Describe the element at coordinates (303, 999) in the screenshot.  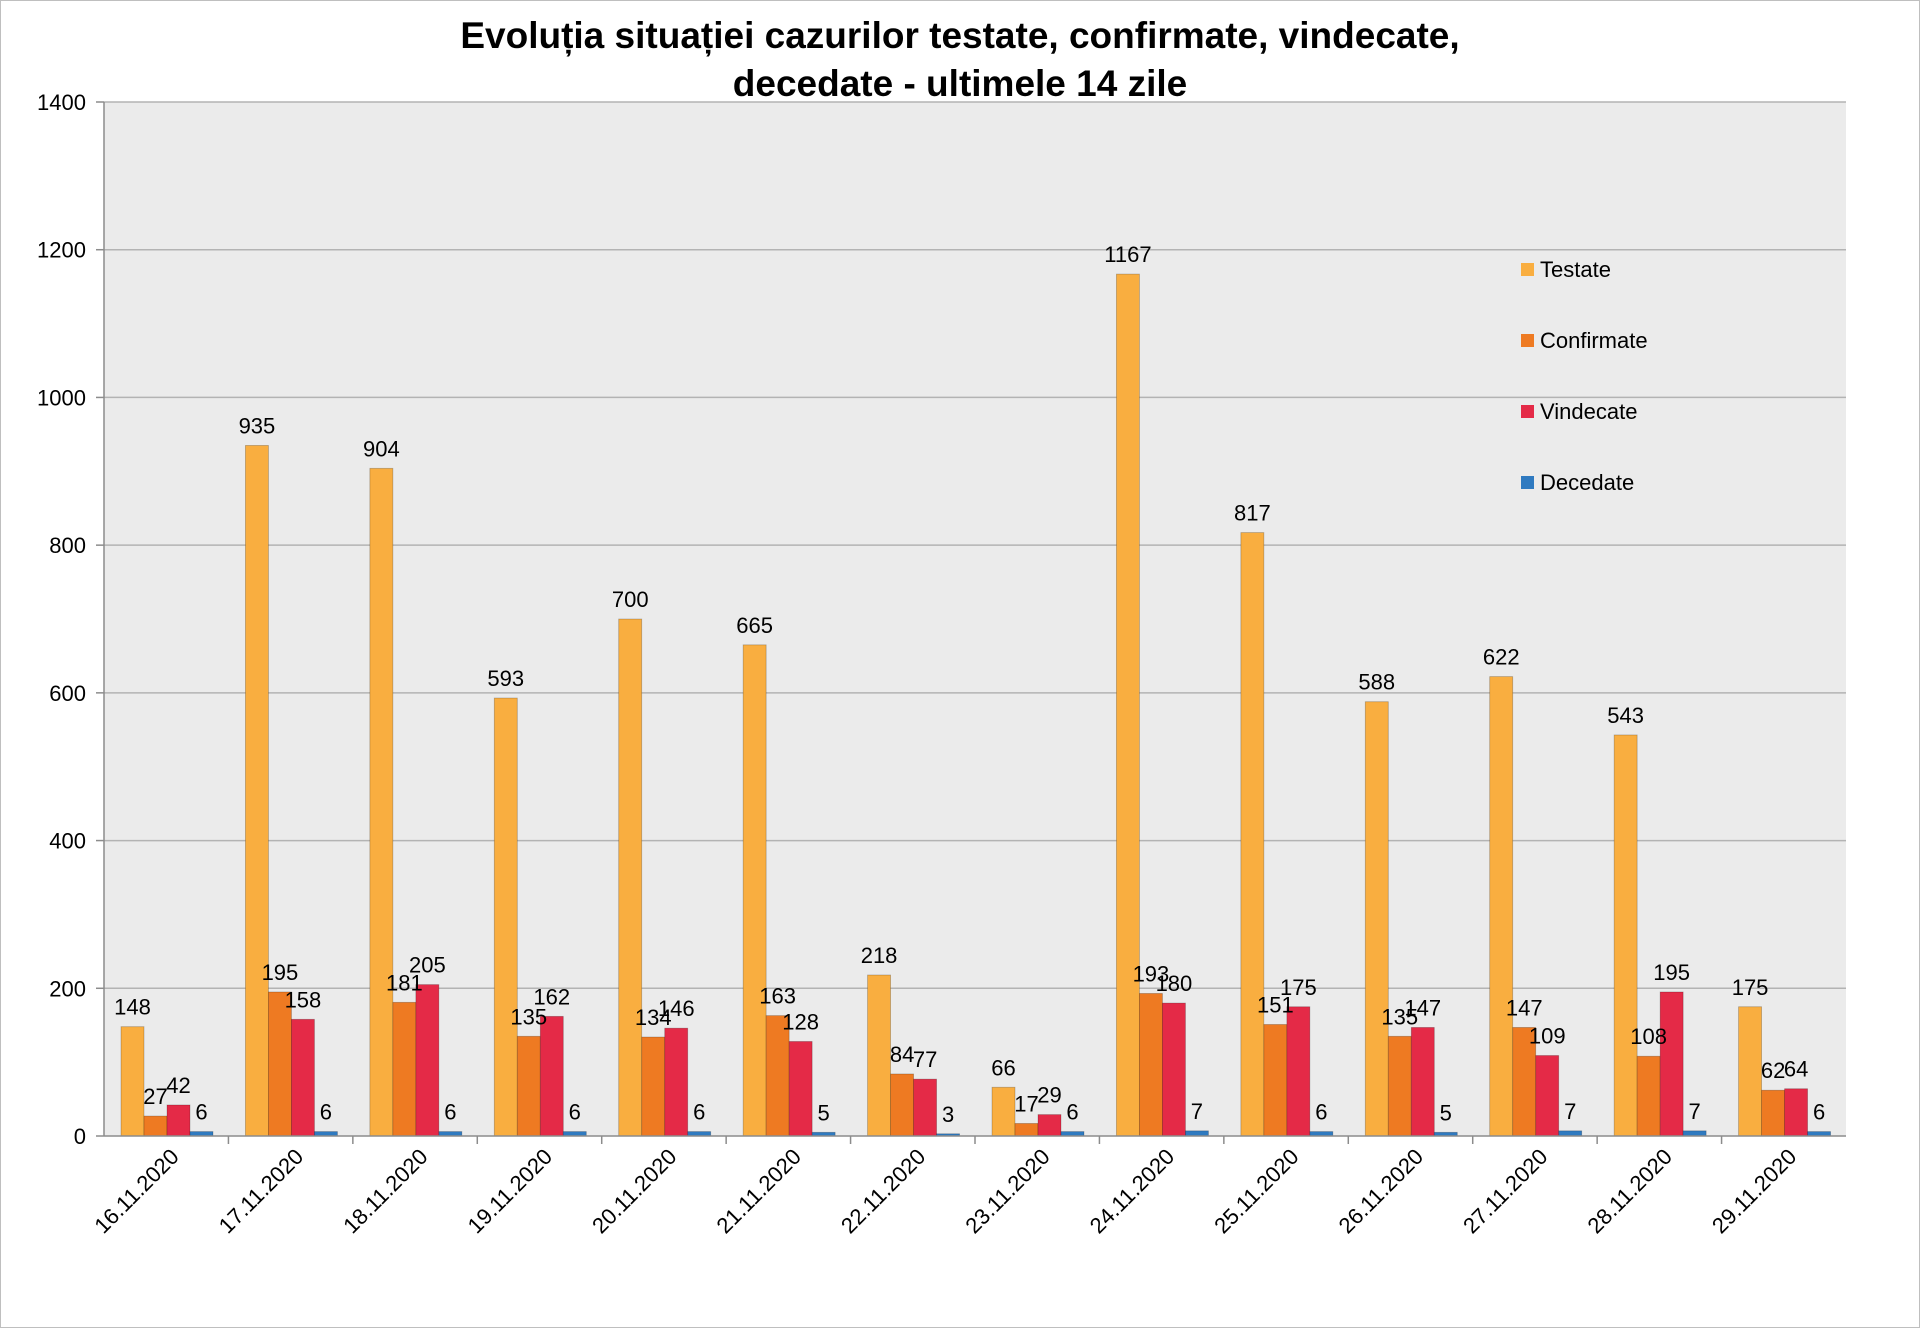
I see `data-label-vindecate: 158` at that location.